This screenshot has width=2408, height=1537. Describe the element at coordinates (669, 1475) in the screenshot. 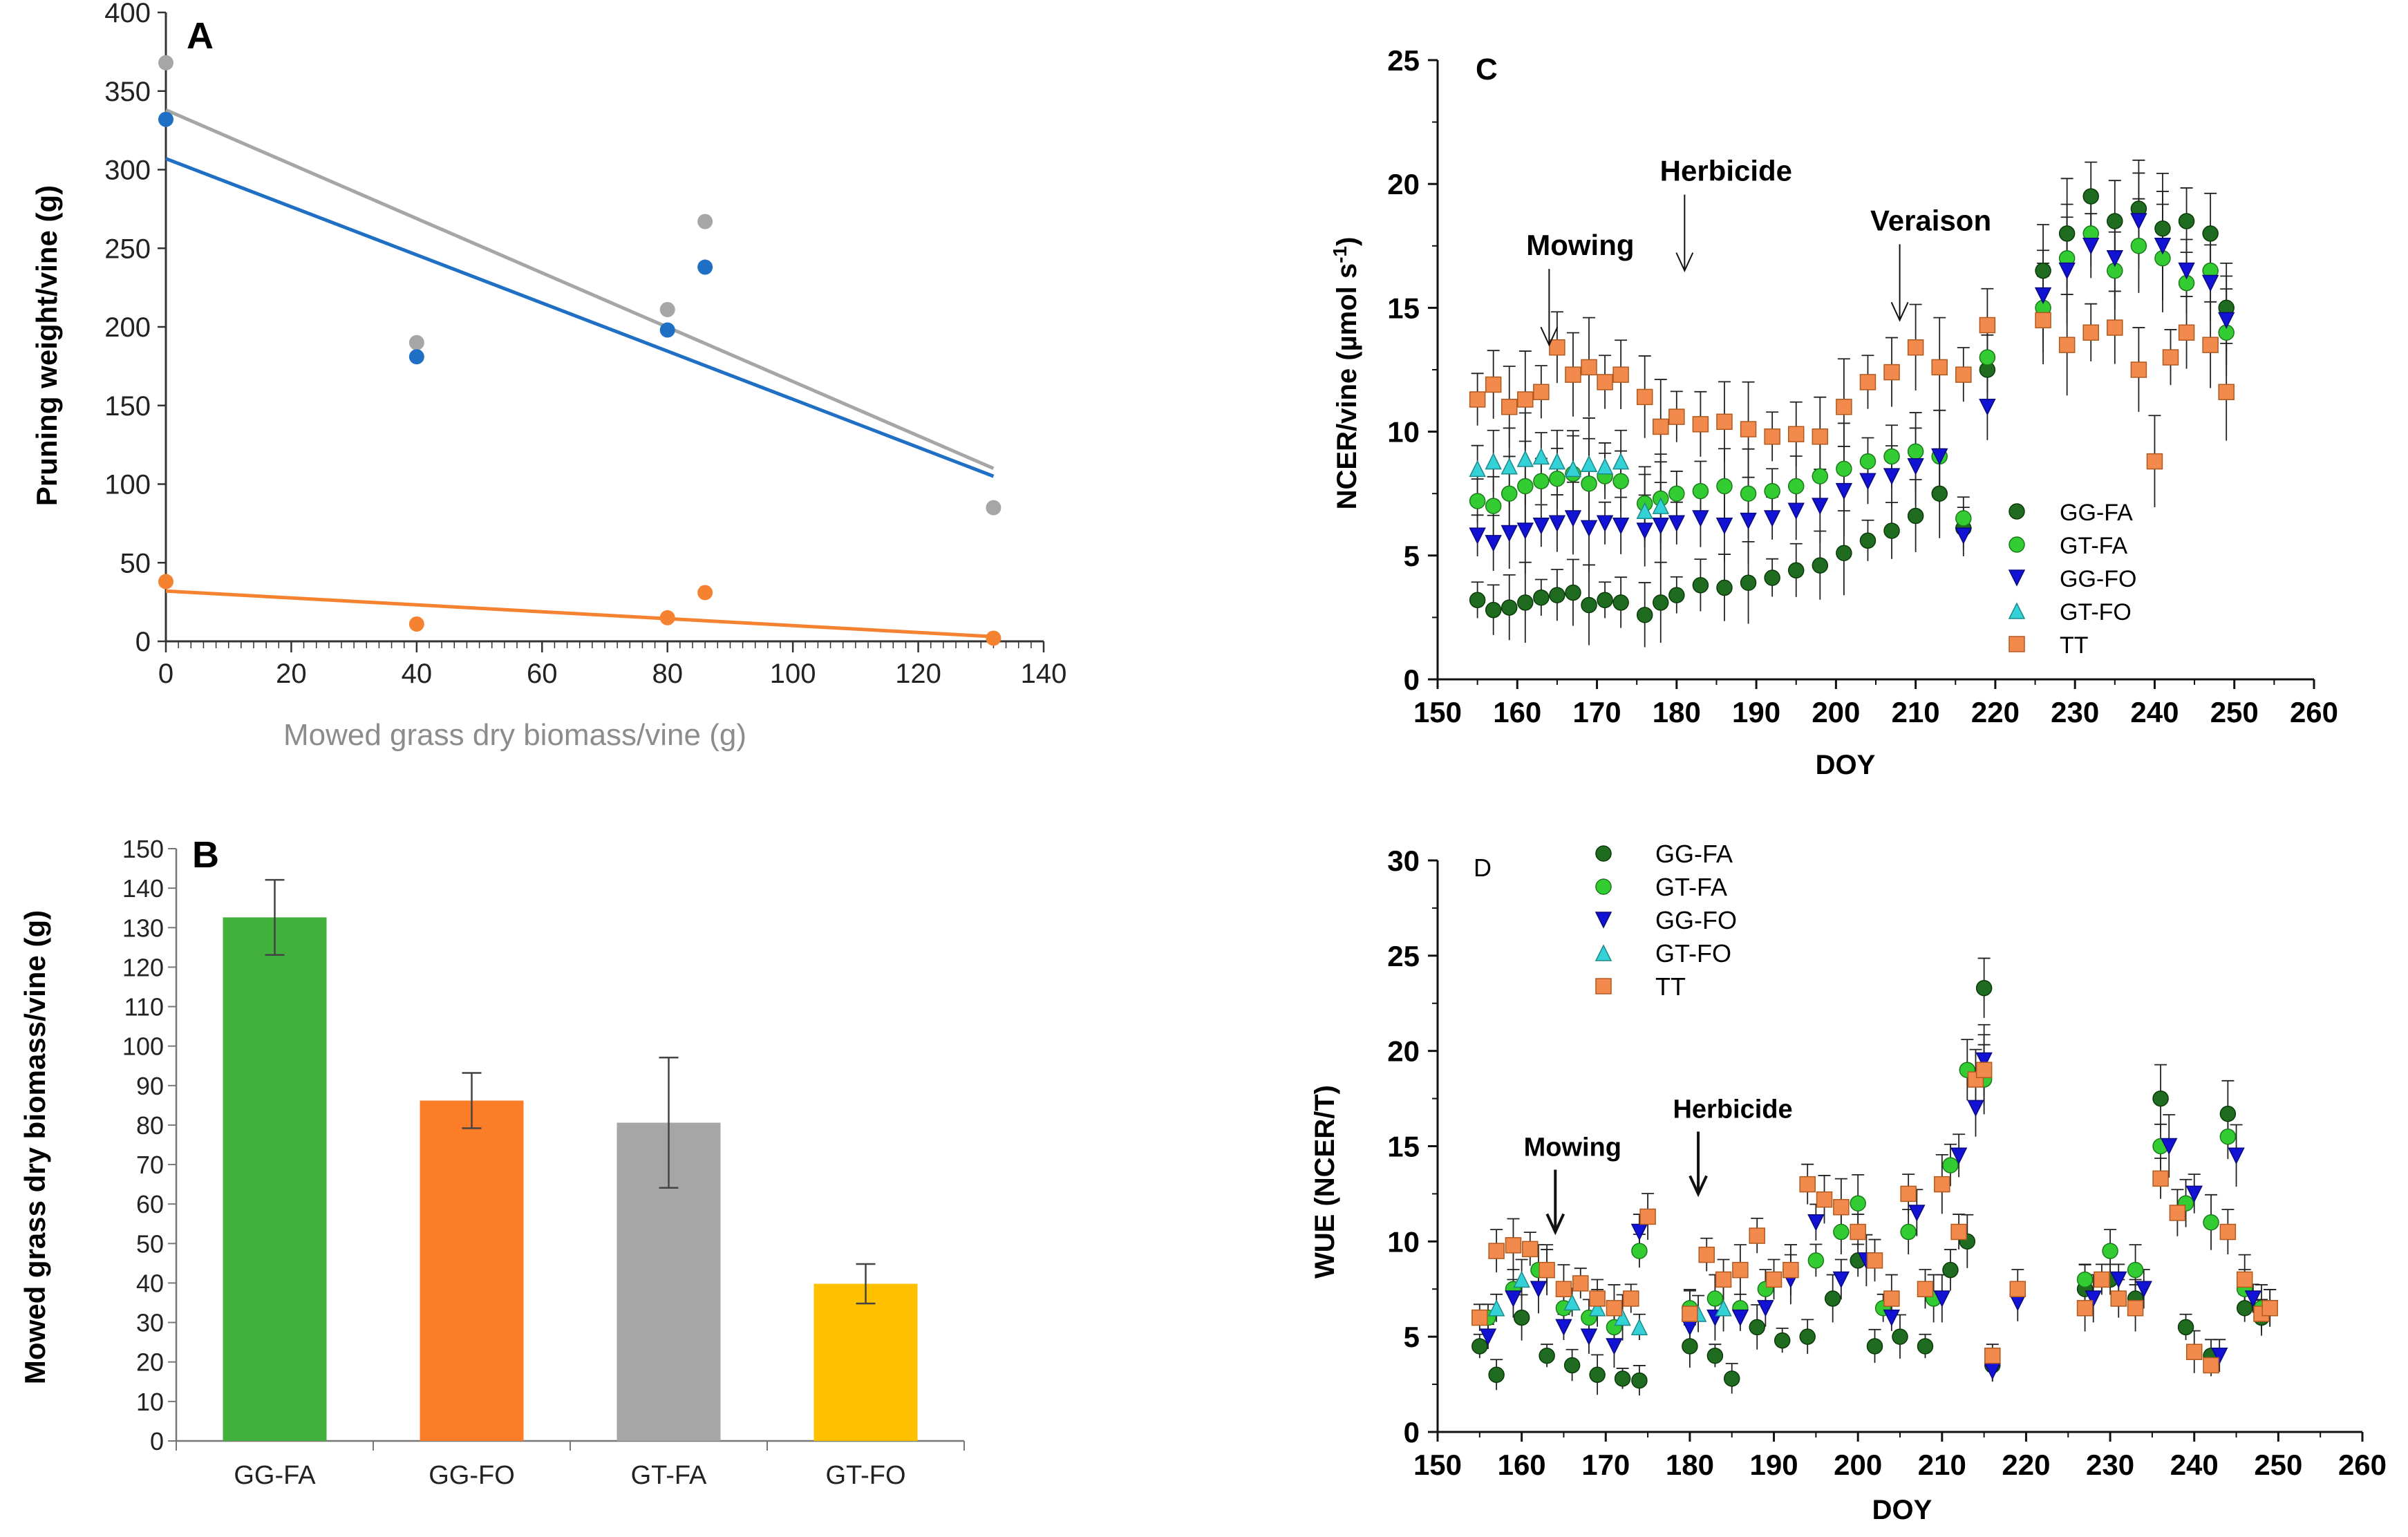

I see `panel-b-x-tick-label: GT-FA` at that location.